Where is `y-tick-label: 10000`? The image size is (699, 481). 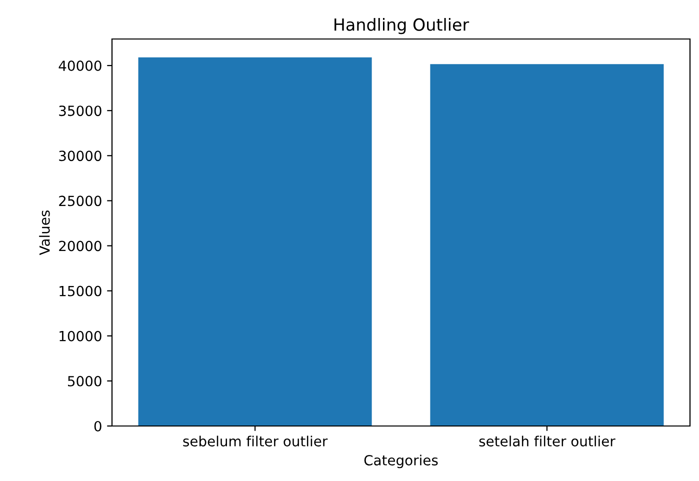
y-tick-label: 10000 is located at coordinates (81, 336).